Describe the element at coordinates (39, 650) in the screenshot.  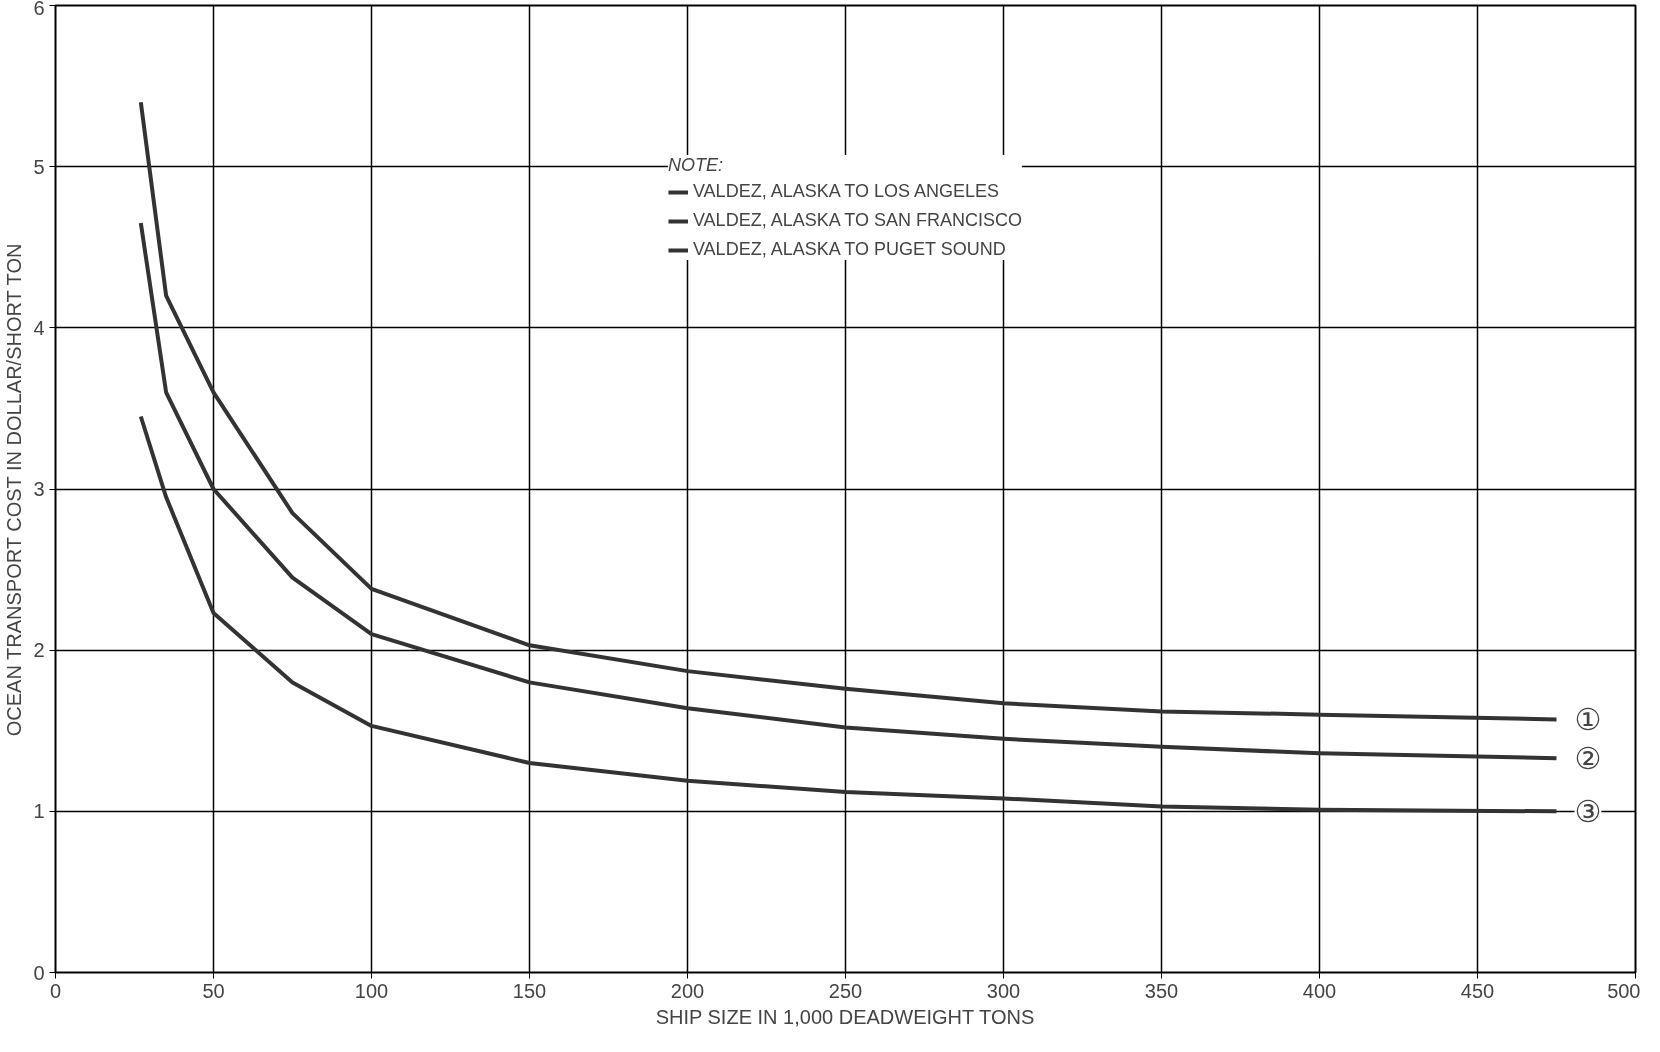
I see `y-tick-label: 2` at that location.